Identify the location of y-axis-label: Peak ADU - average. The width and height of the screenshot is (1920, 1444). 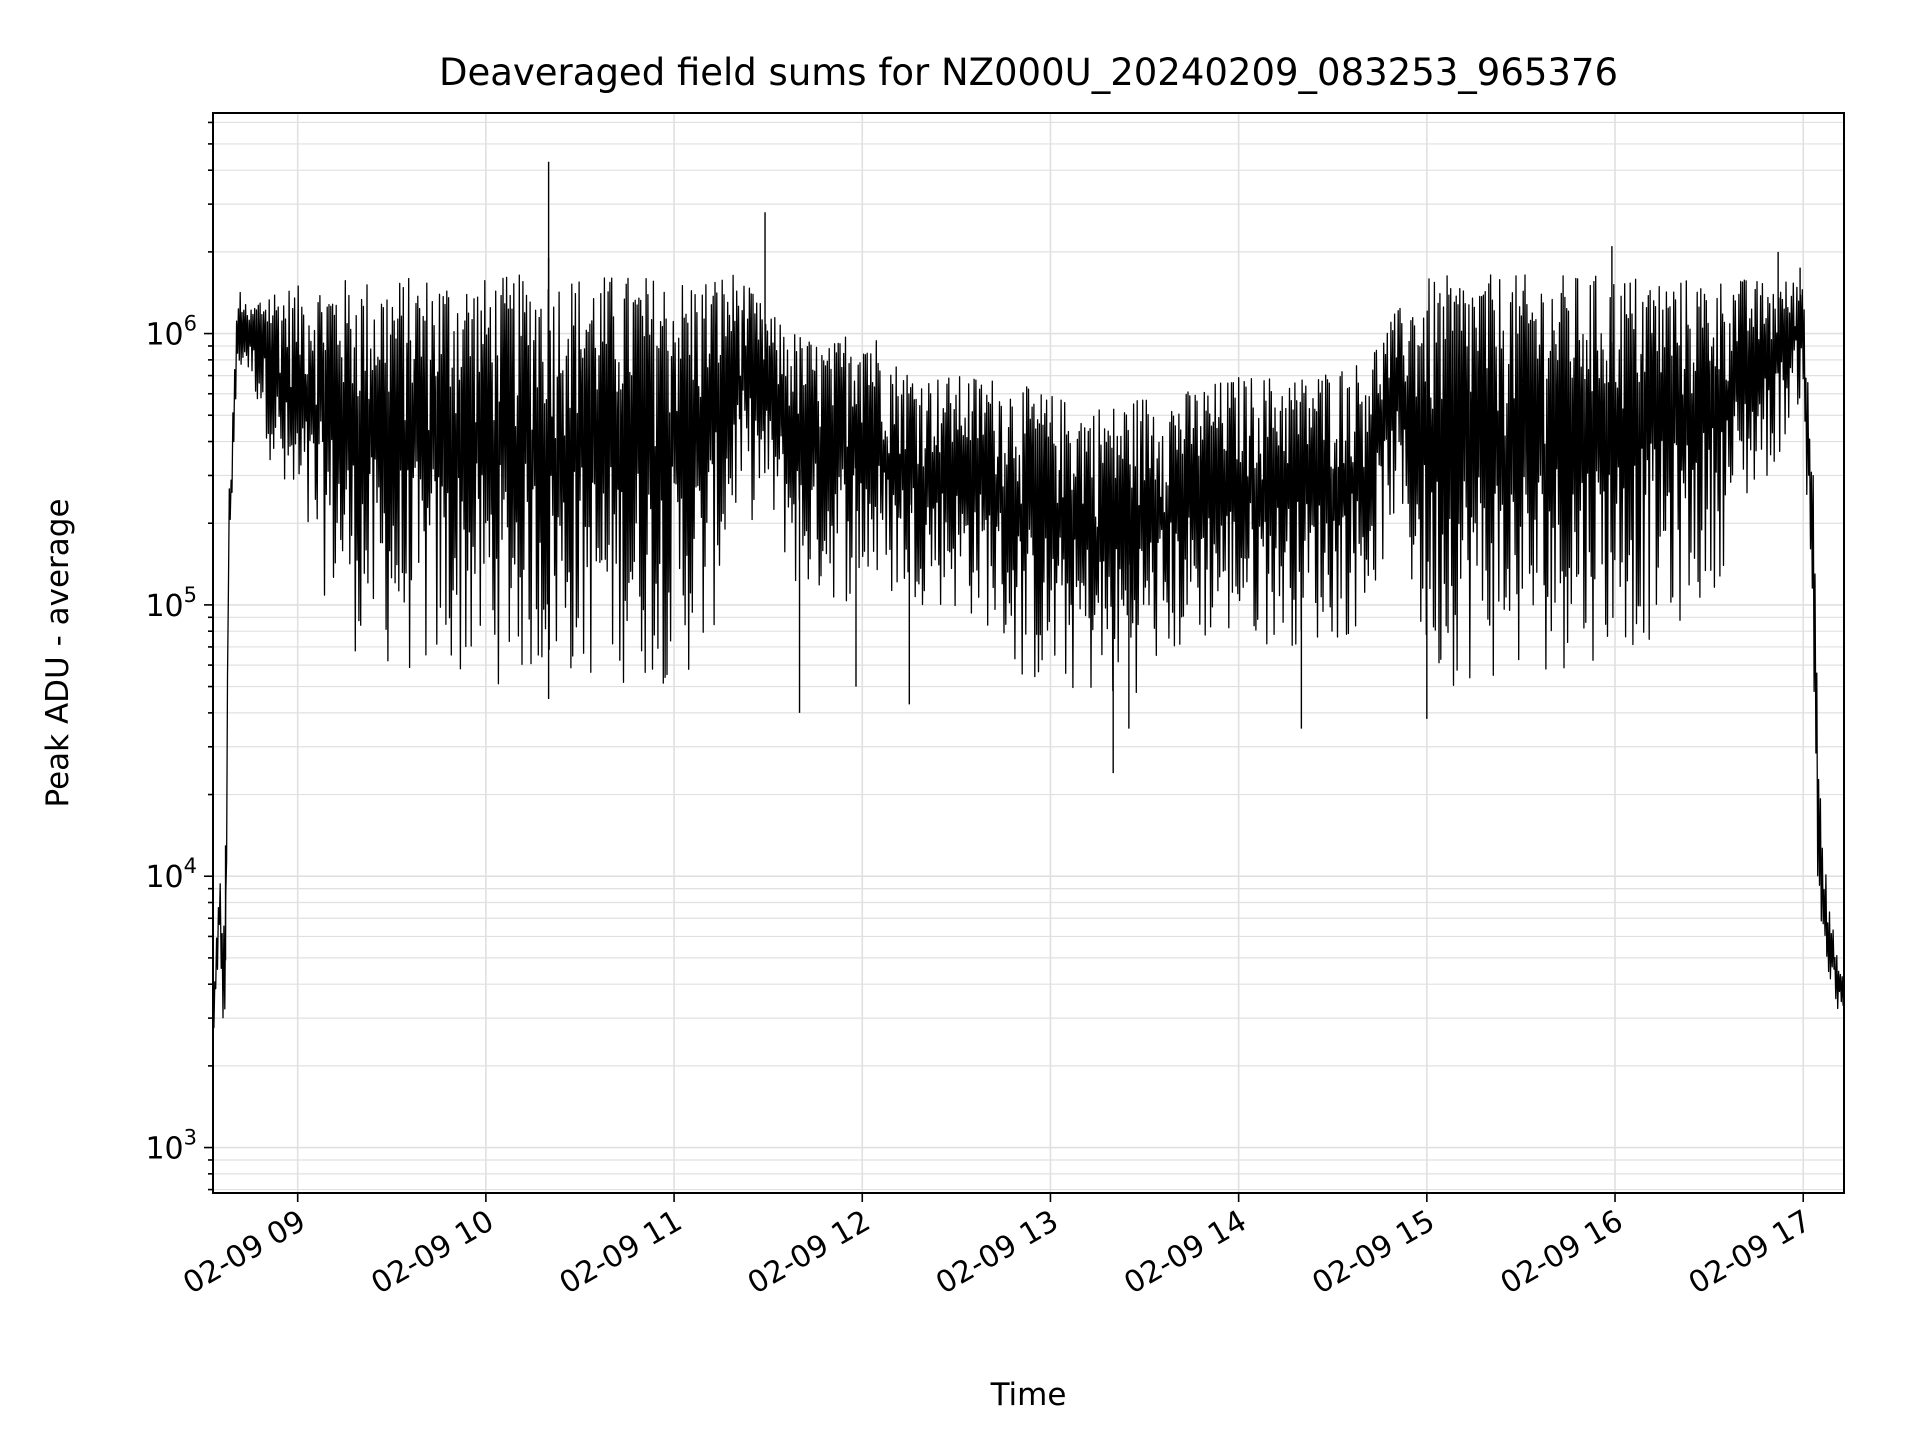
(58, 652).